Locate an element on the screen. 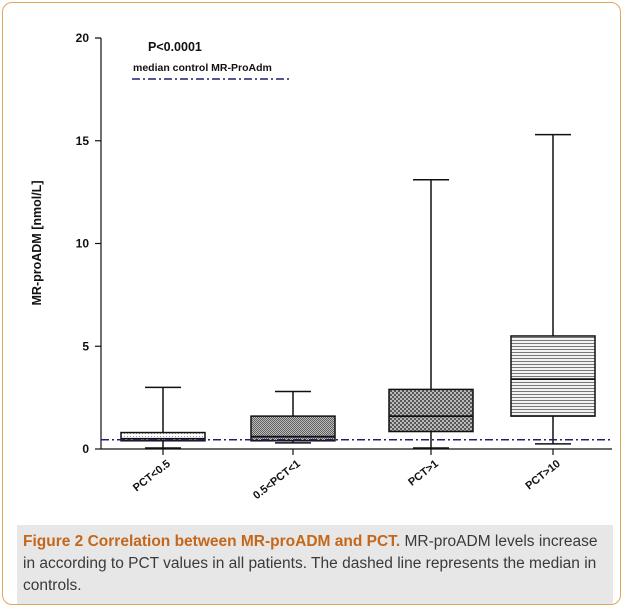  y-axis-ticks: 0 5 10 15 20 is located at coordinates (88, 243).